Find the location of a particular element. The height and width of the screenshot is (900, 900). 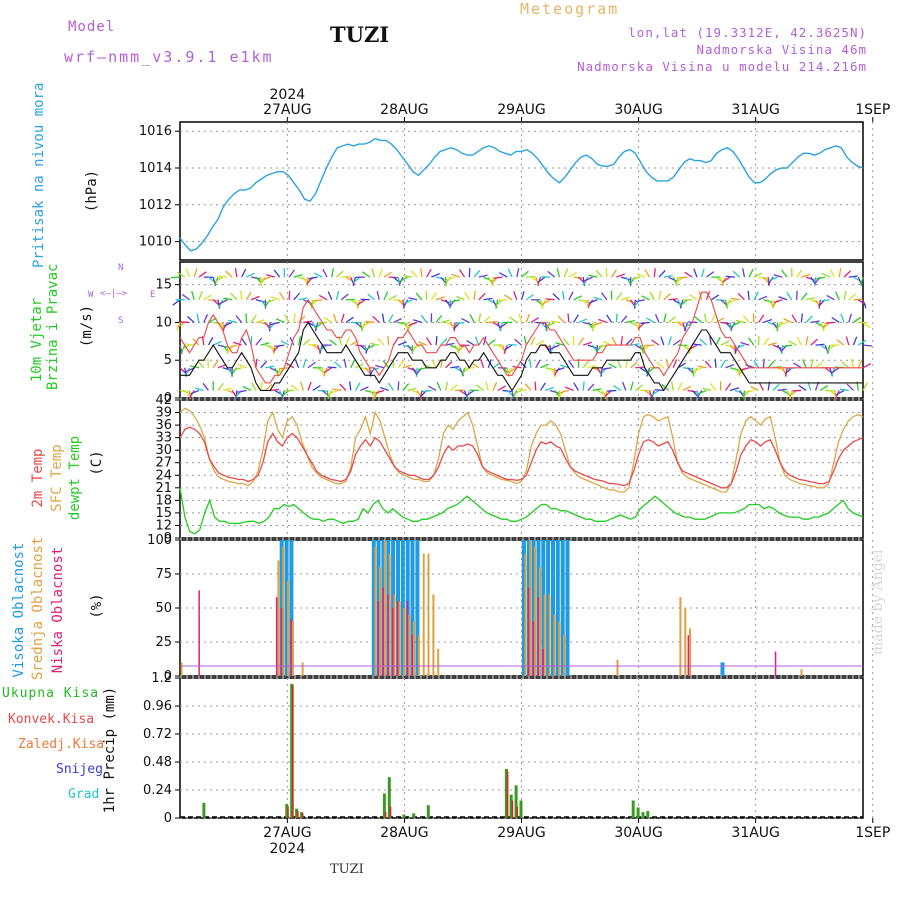

temp-ytick-label: 12 is located at coordinates (163, 525).